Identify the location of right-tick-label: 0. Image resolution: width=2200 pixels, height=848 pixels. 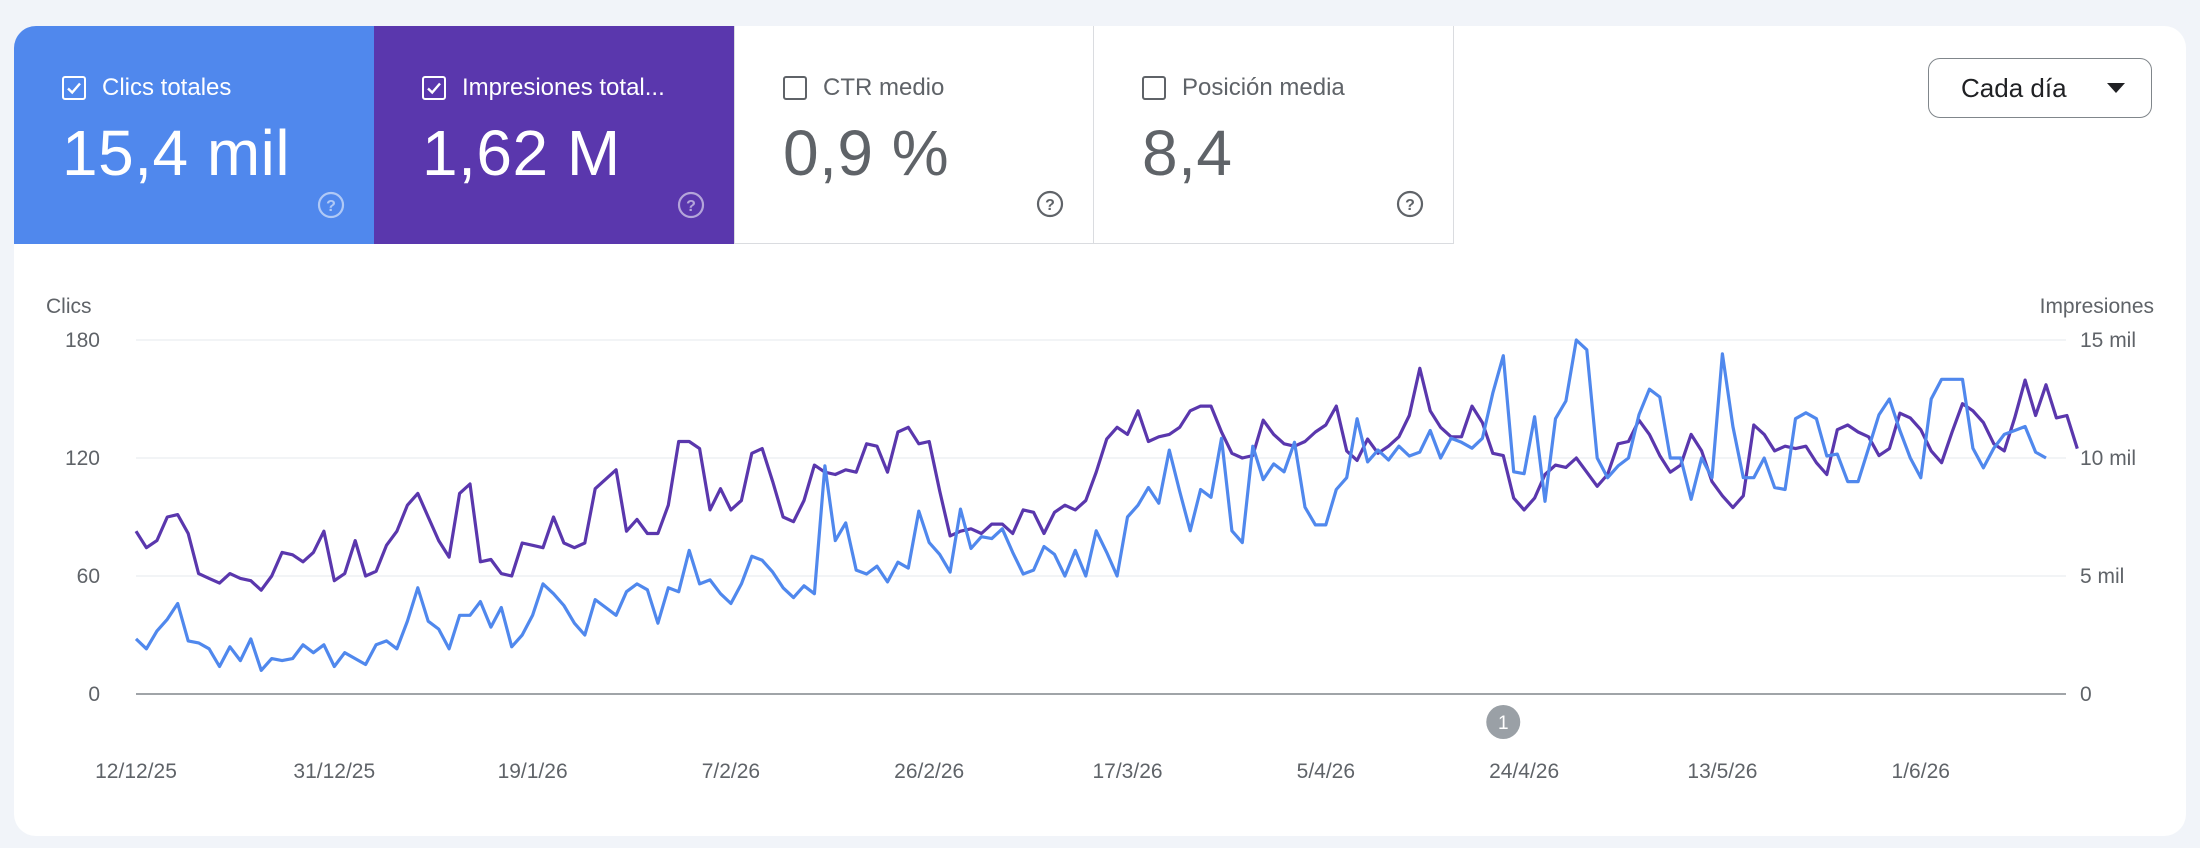
(2086, 694).